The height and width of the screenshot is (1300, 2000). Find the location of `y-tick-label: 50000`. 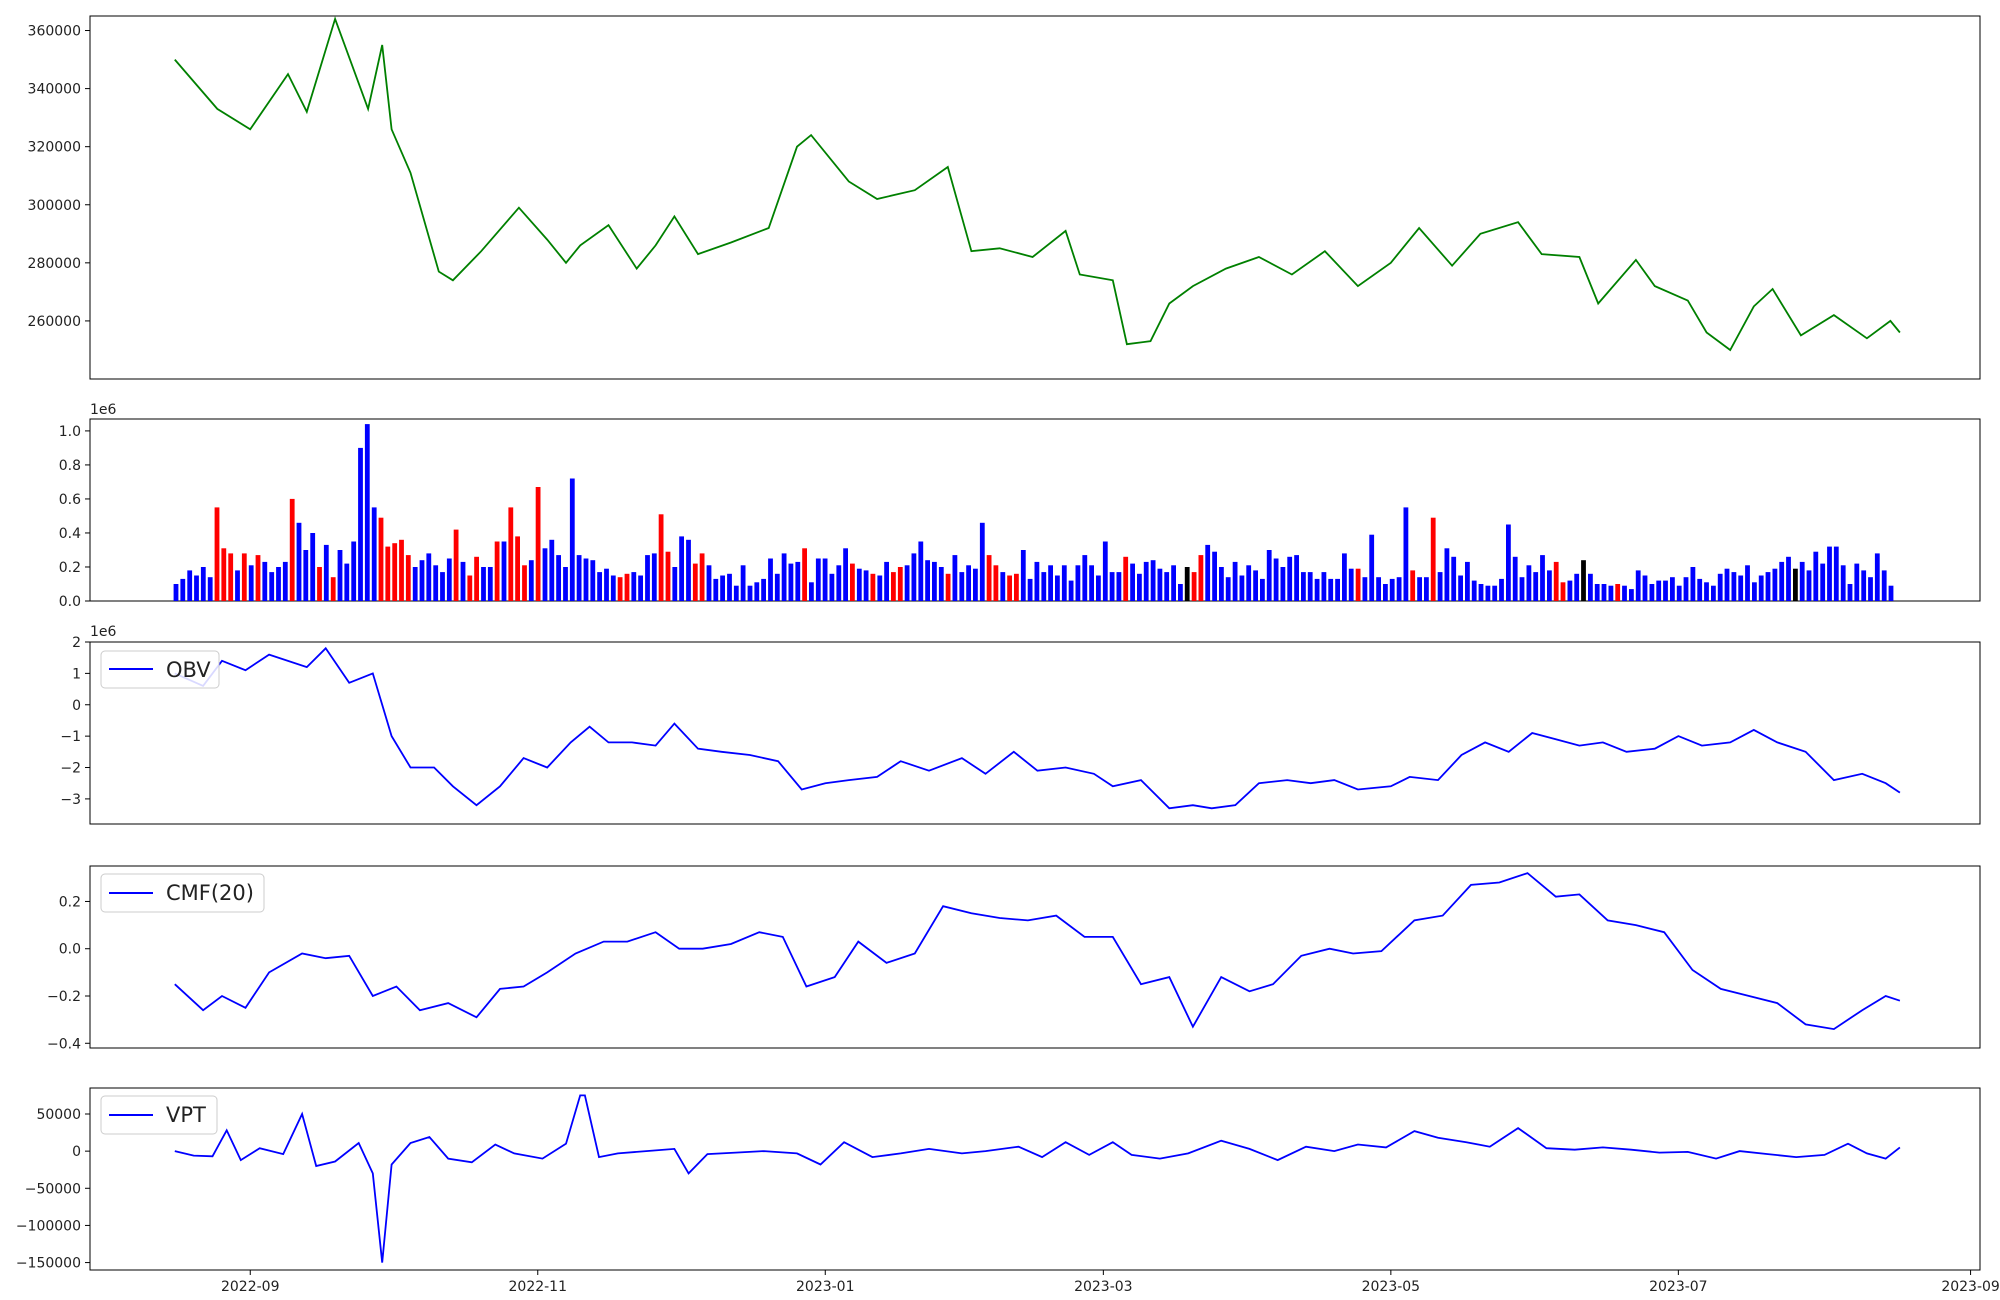

y-tick-label: 50000 is located at coordinates (58, 1115).